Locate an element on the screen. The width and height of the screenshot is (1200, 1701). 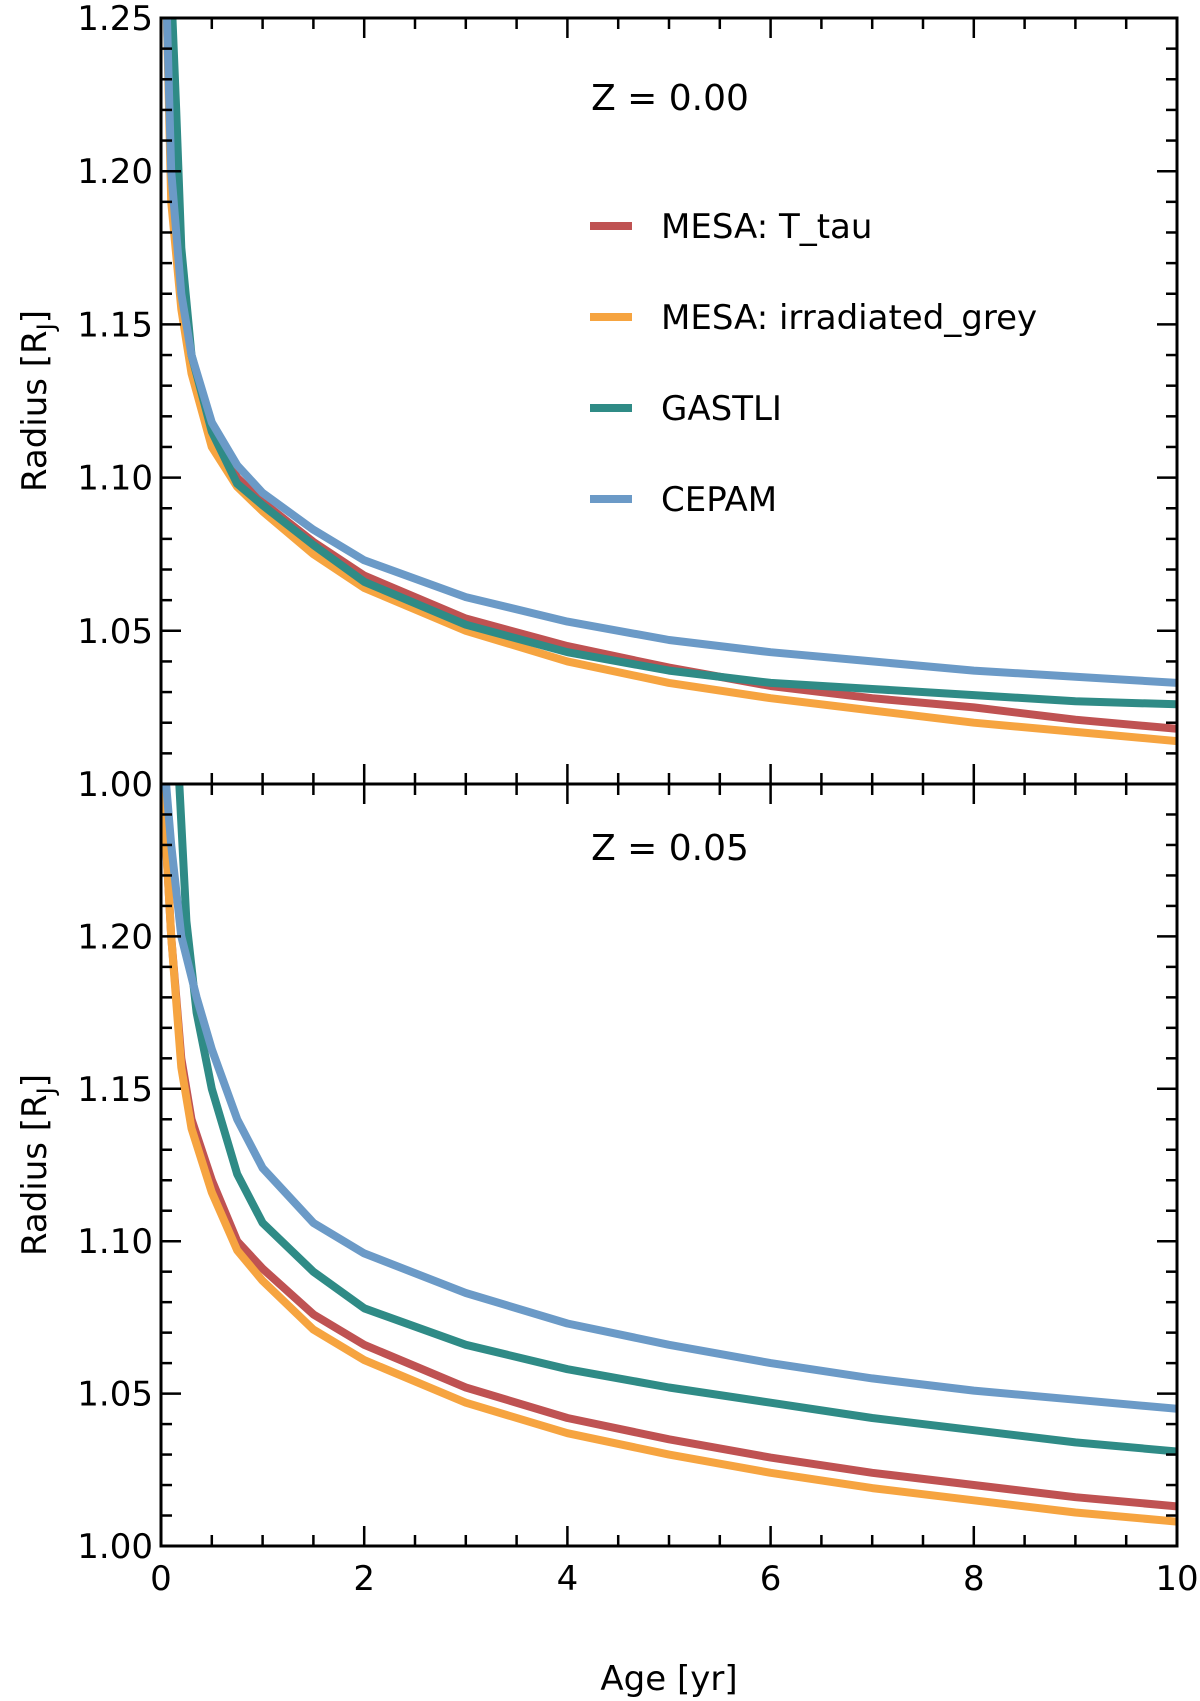
x-tick-label: 2 is located at coordinates (364, 1579).